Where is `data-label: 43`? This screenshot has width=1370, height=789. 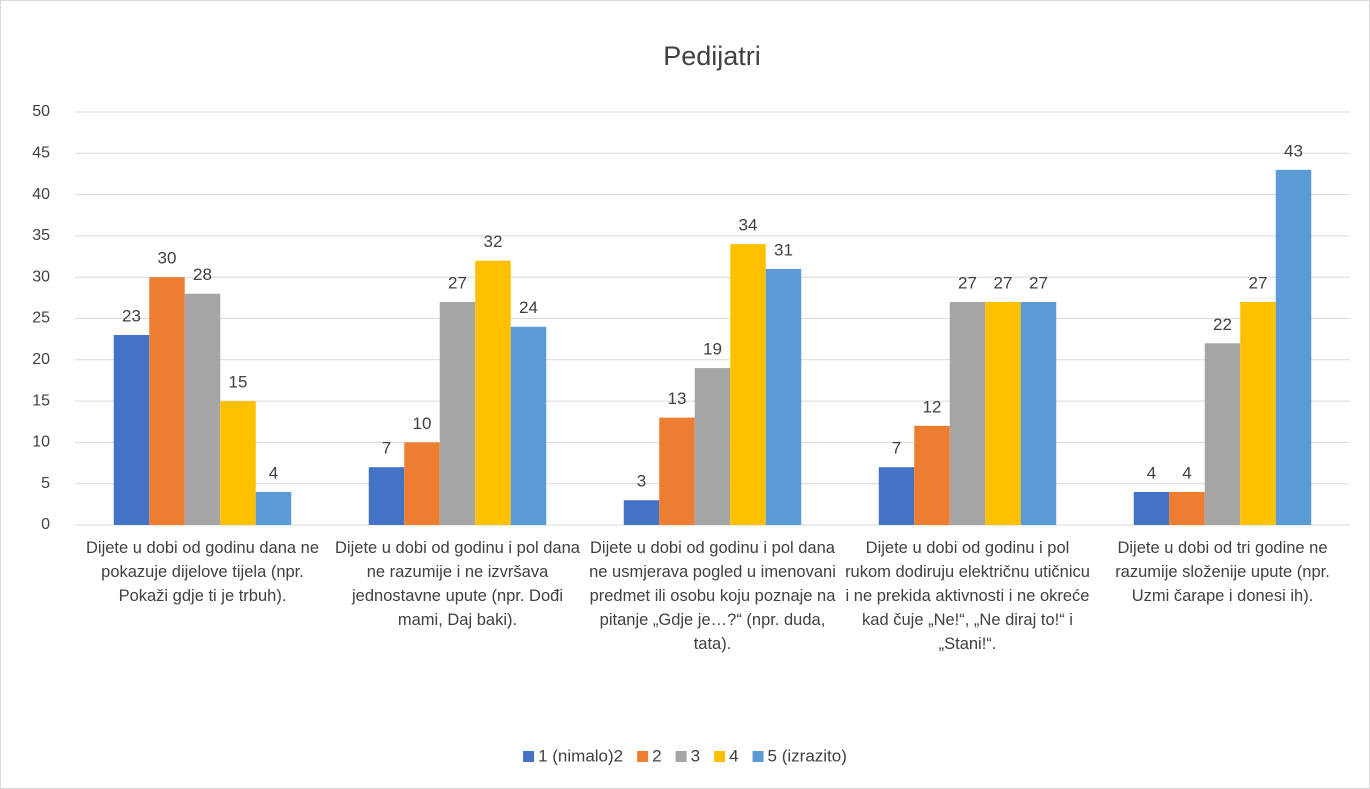 data-label: 43 is located at coordinates (1293, 150).